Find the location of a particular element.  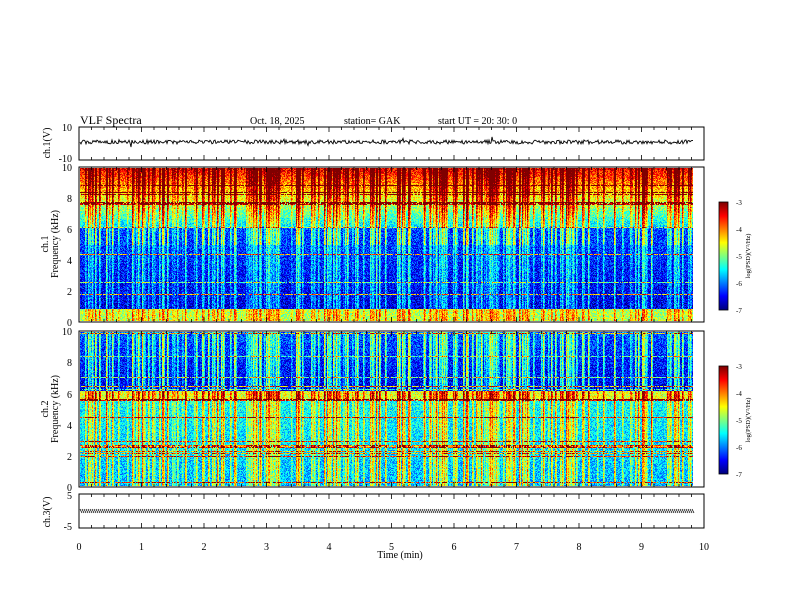

ch2-freq-tick-8: 8 is located at coordinates (69, 363).